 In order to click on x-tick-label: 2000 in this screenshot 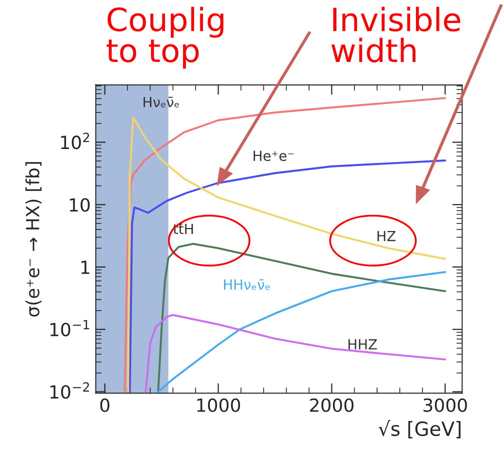, I will do `click(332, 405)`.